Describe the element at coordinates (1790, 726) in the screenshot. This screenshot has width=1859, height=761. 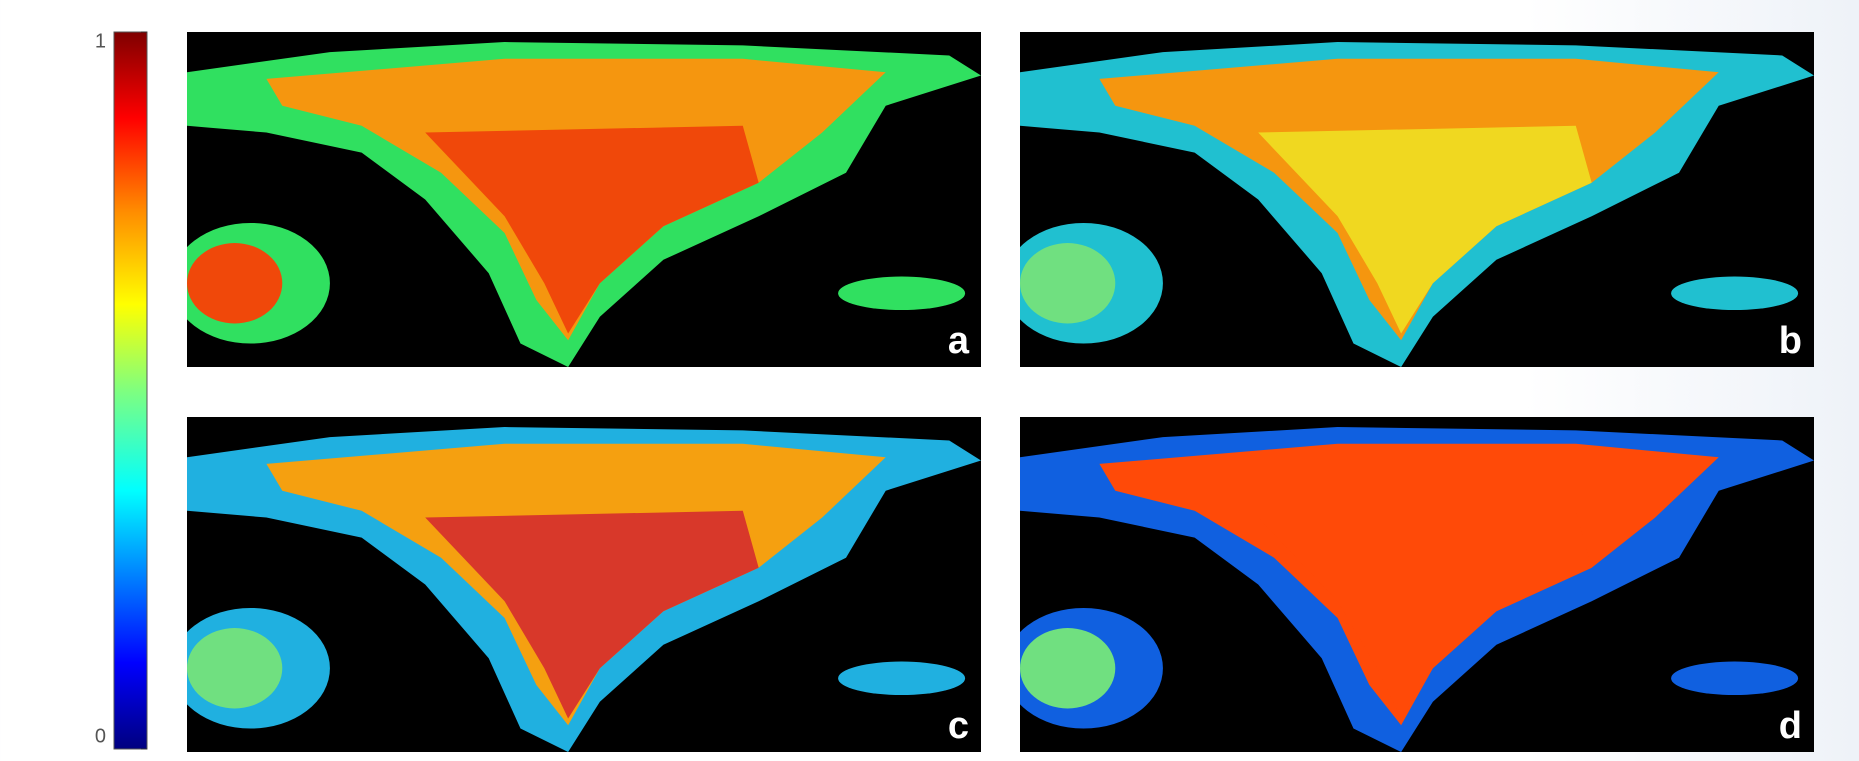
I see `panel-label: d` at that location.